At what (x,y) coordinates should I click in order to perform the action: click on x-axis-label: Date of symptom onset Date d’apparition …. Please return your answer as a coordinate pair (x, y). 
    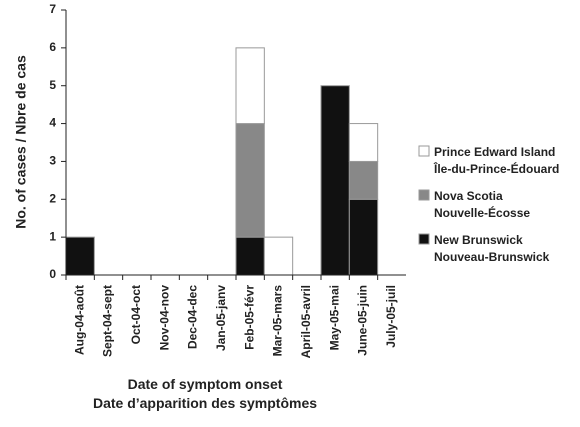
    Looking at the image, I should click on (205, 393).